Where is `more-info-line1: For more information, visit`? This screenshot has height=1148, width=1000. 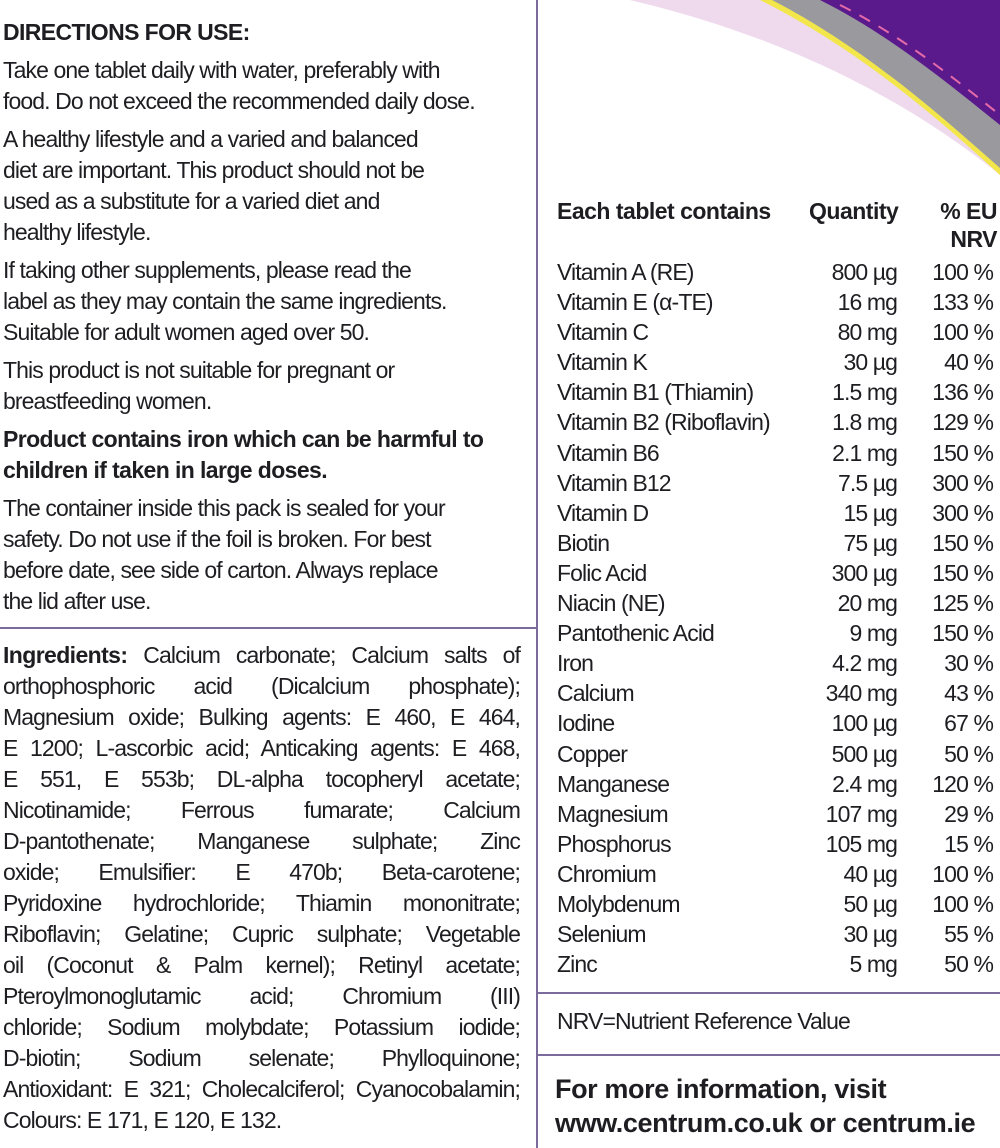
more-info-line1: For more information, visit is located at coordinates (721, 1089).